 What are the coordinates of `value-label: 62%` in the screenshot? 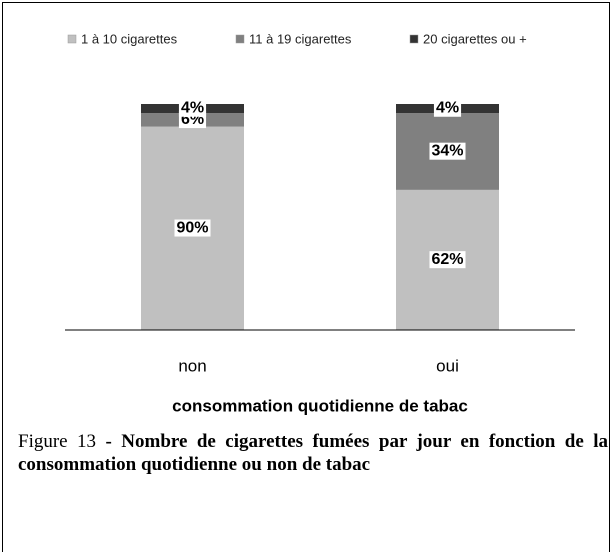 It's located at (447, 259).